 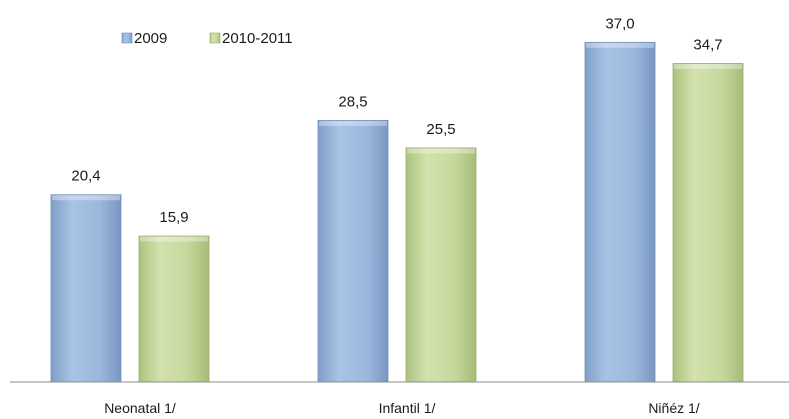 What do you see at coordinates (440, 129) in the screenshot?
I see `data-label: 25,5` at bounding box center [440, 129].